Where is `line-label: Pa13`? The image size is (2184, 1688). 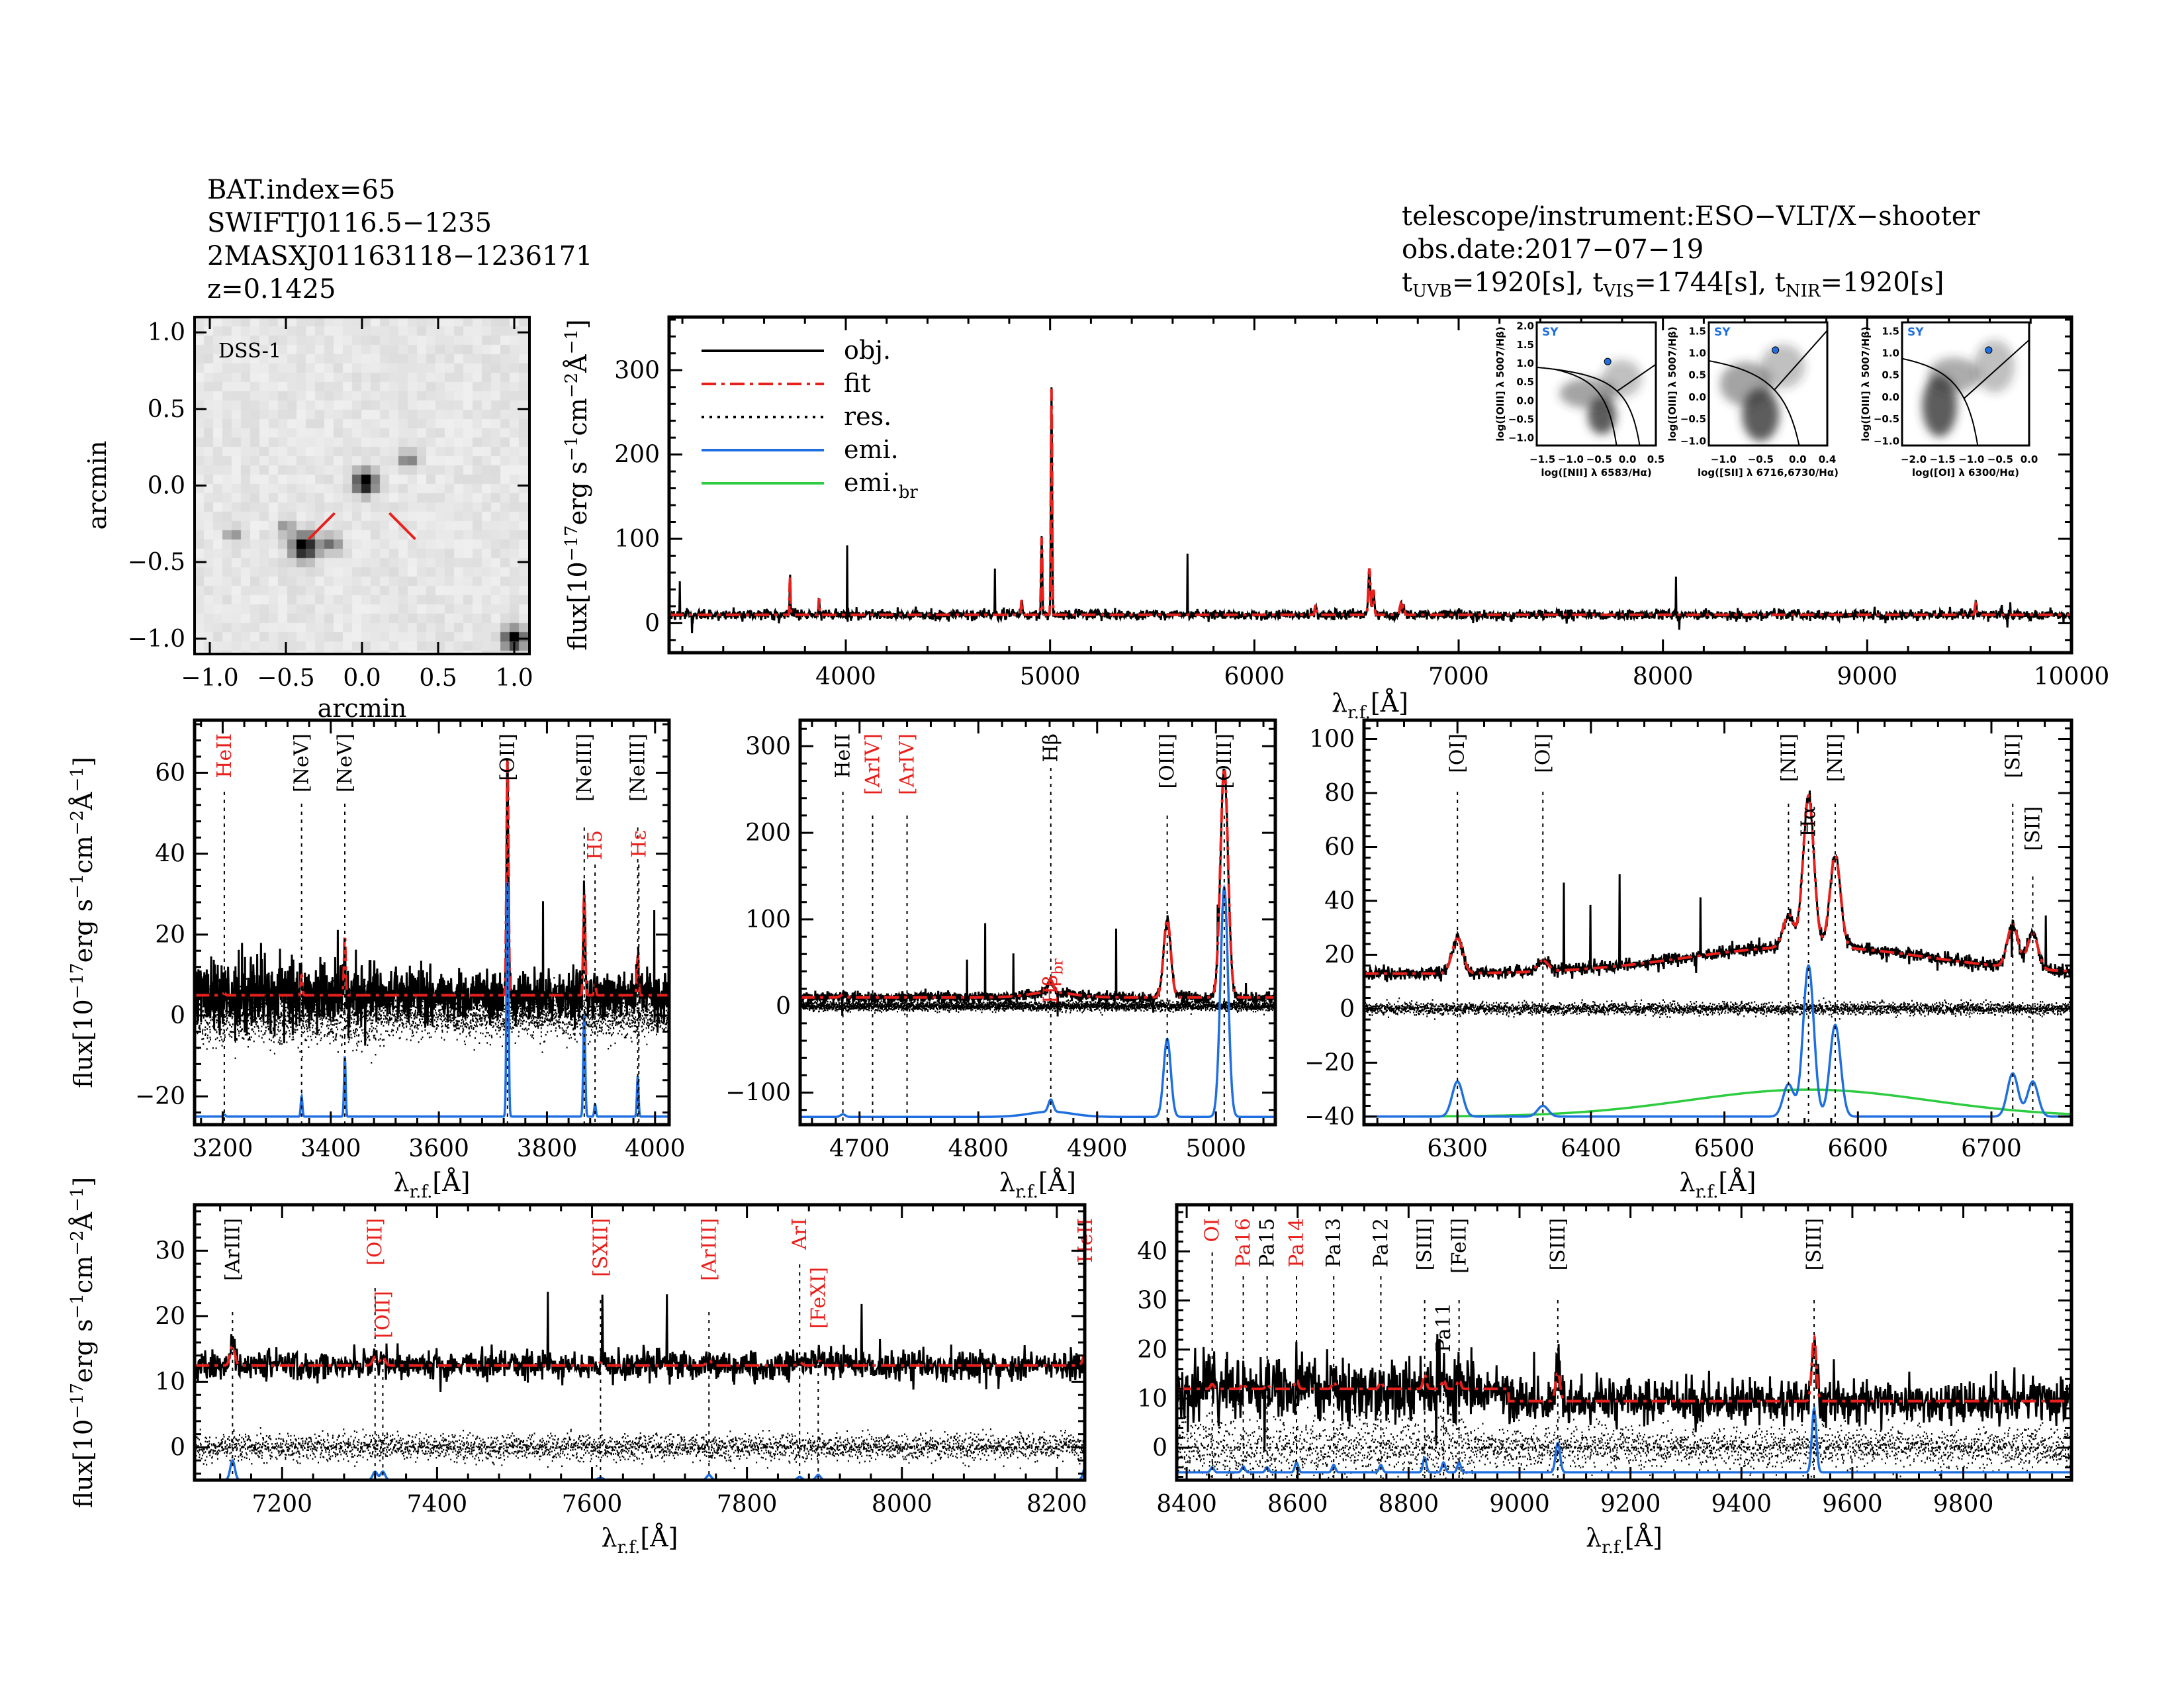 line-label: Pa13 is located at coordinates (1333, 1243).